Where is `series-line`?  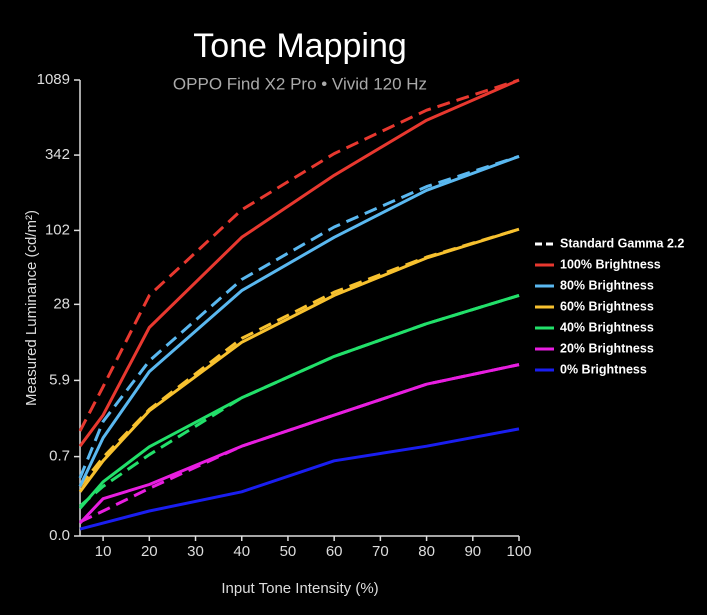
series-line is located at coordinates (299, 479).